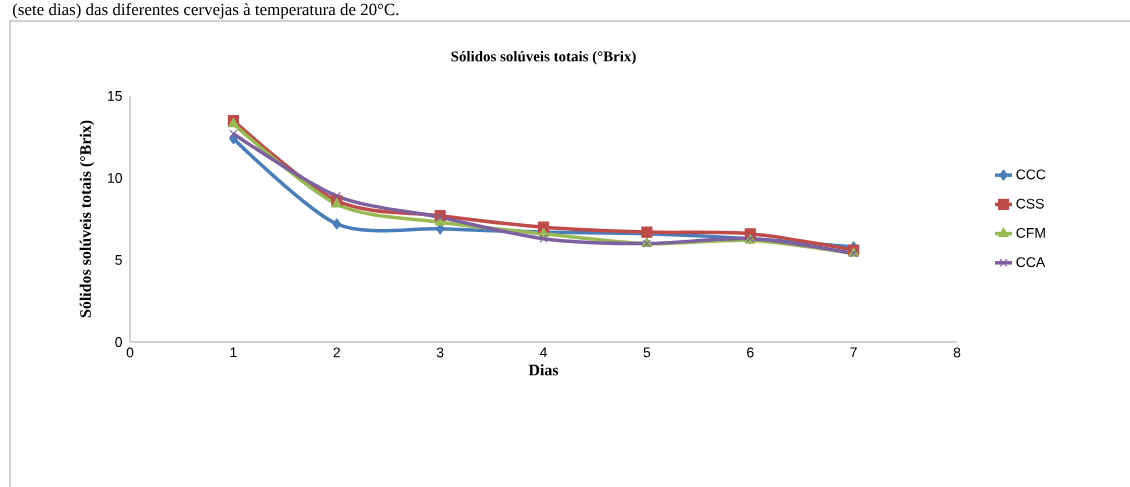  What do you see at coordinates (853, 352) in the screenshot?
I see `x-tick-label: 7` at bounding box center [853, 352].